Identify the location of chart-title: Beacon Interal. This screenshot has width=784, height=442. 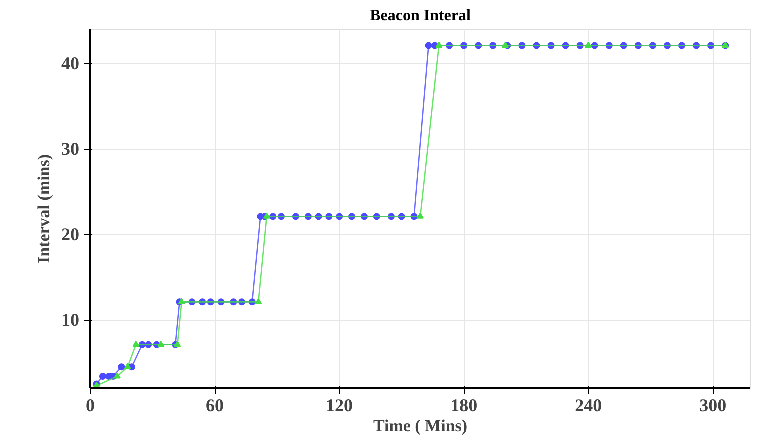
(421, 16).